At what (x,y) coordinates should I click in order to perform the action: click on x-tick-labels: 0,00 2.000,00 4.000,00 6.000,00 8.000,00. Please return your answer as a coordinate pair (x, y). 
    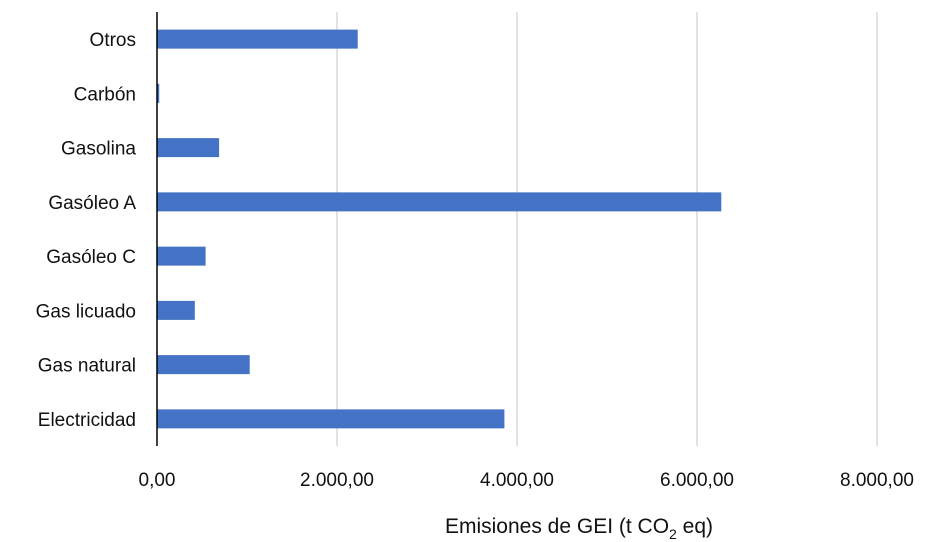
    Looking at the image, I should click on (526, 480).